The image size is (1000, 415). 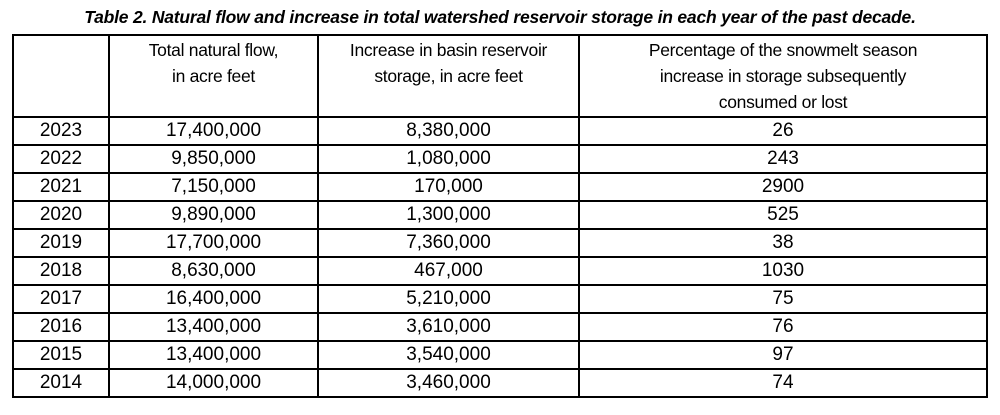 What do you see at coordinates (61, 383) in the screenshot?
I see `year-cell: 2014` at bounding box center [61, 383].